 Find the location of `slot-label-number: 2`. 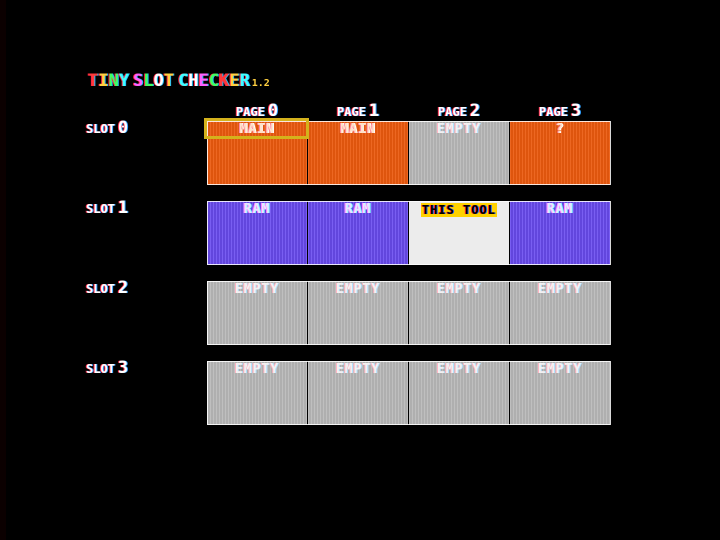

slot-label-number: 2 is located at coordinates (123, 288).